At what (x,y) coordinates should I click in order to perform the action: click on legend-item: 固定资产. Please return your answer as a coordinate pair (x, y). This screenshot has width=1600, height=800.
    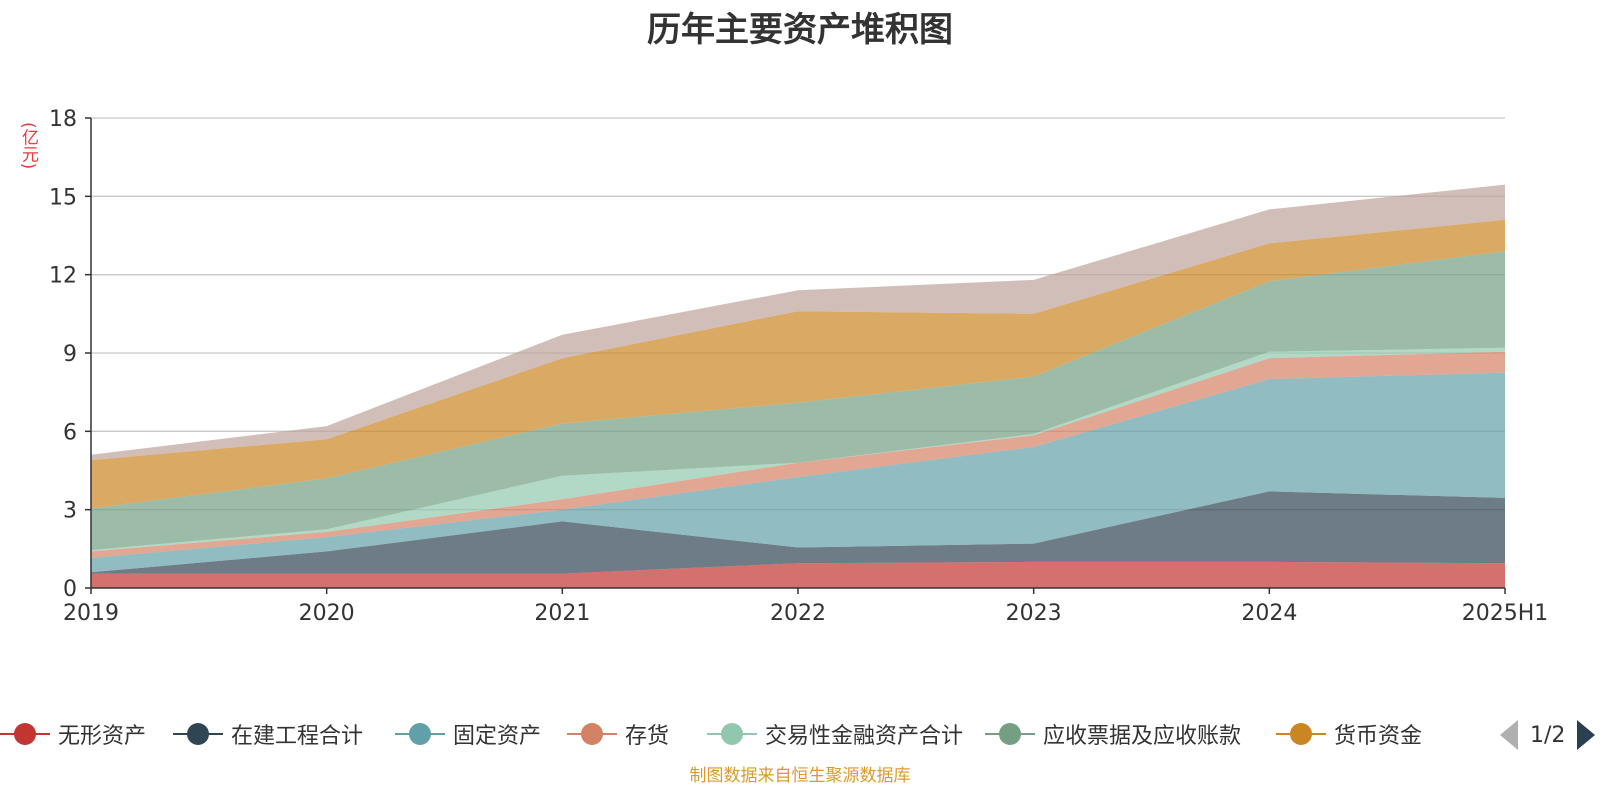
    Looking at the image, I should click on (468, 734).